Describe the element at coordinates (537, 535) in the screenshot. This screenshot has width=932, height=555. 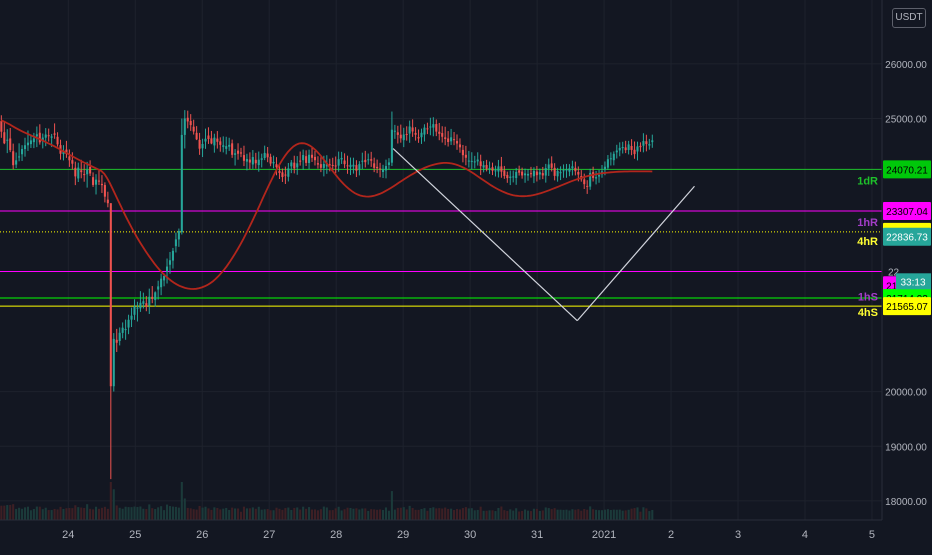
I see `x-tick-label: 31` at that location.